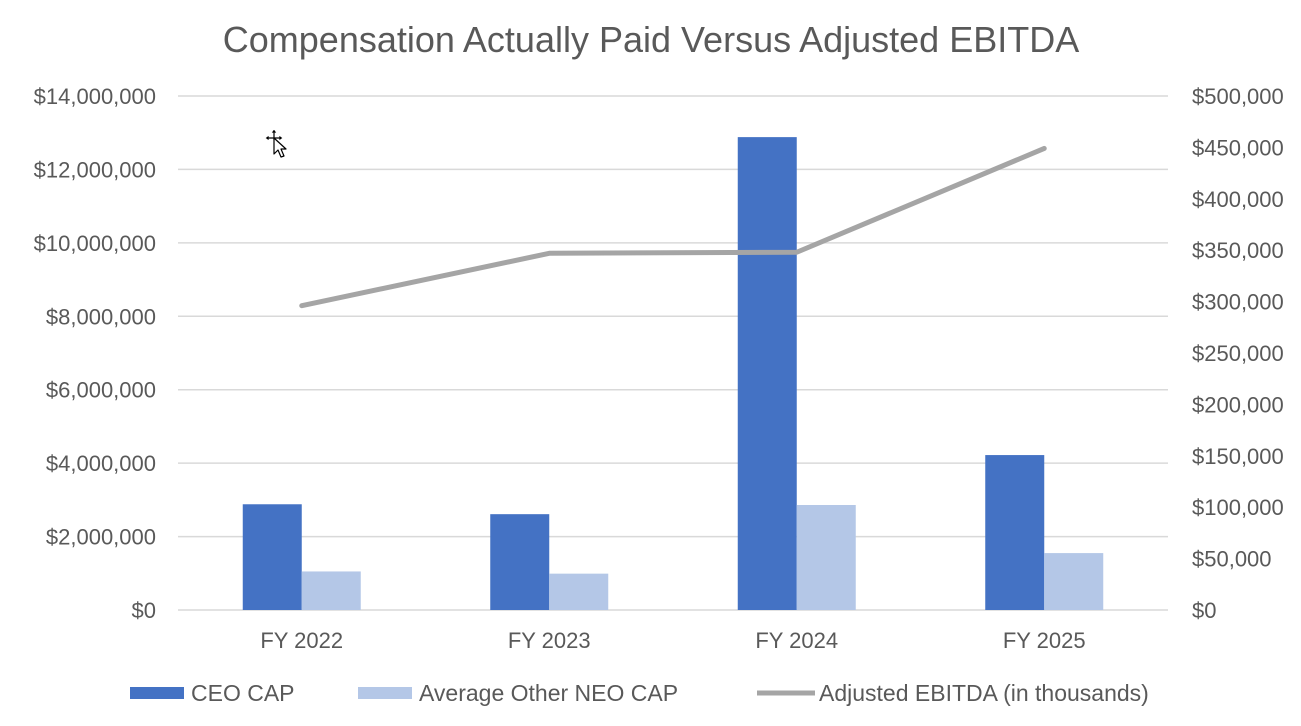 The width and height of the screenshot is (1301, 726). What do you see at coordinates (101, 537) in the screenshot?
I see `left-axis-tick-label: $2,000,000` at bounding box center [101, 537].